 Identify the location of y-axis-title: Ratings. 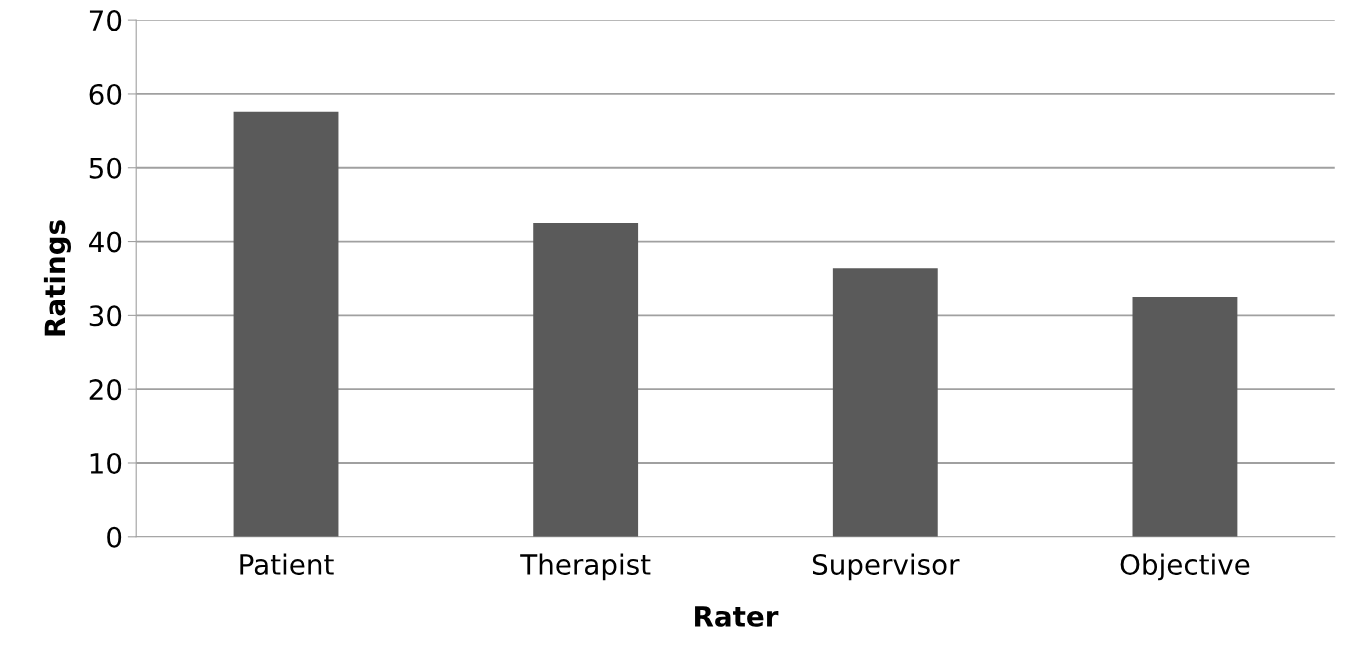
(57, 278).